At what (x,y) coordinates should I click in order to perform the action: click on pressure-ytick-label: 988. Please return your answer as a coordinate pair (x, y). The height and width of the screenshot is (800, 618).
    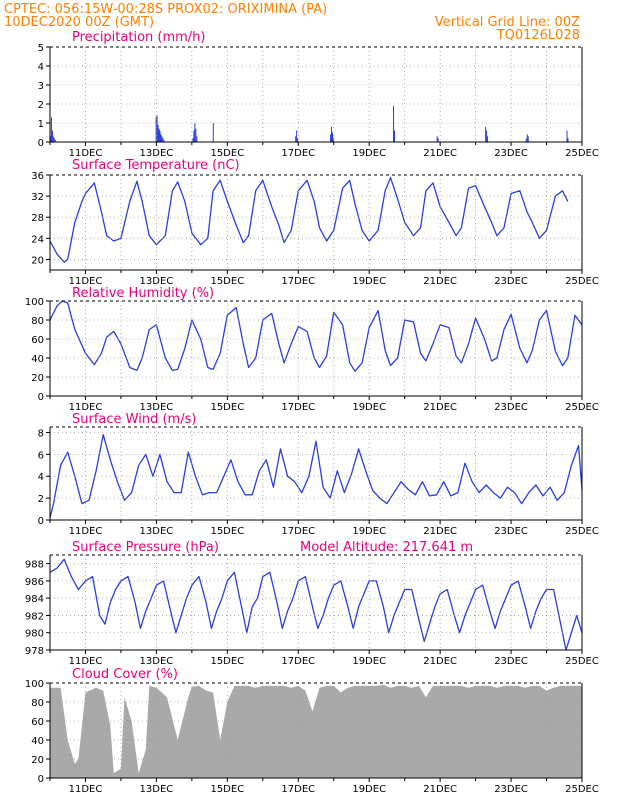
    Looking at the image, I should click on (34, 565).